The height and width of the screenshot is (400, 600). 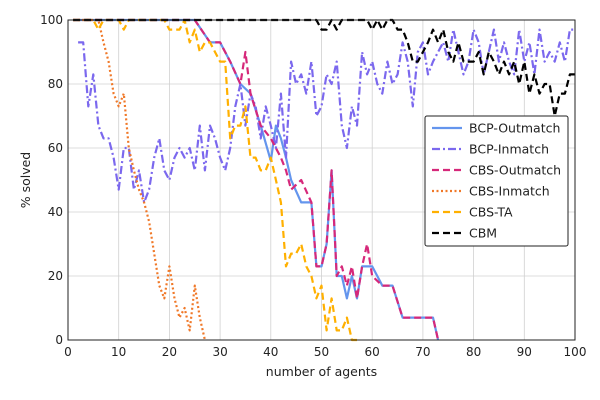 What do you see at coordinates (55, 84) in the screenshot?
I see `y-tick-label: 80` at bounding box center [55, 84].